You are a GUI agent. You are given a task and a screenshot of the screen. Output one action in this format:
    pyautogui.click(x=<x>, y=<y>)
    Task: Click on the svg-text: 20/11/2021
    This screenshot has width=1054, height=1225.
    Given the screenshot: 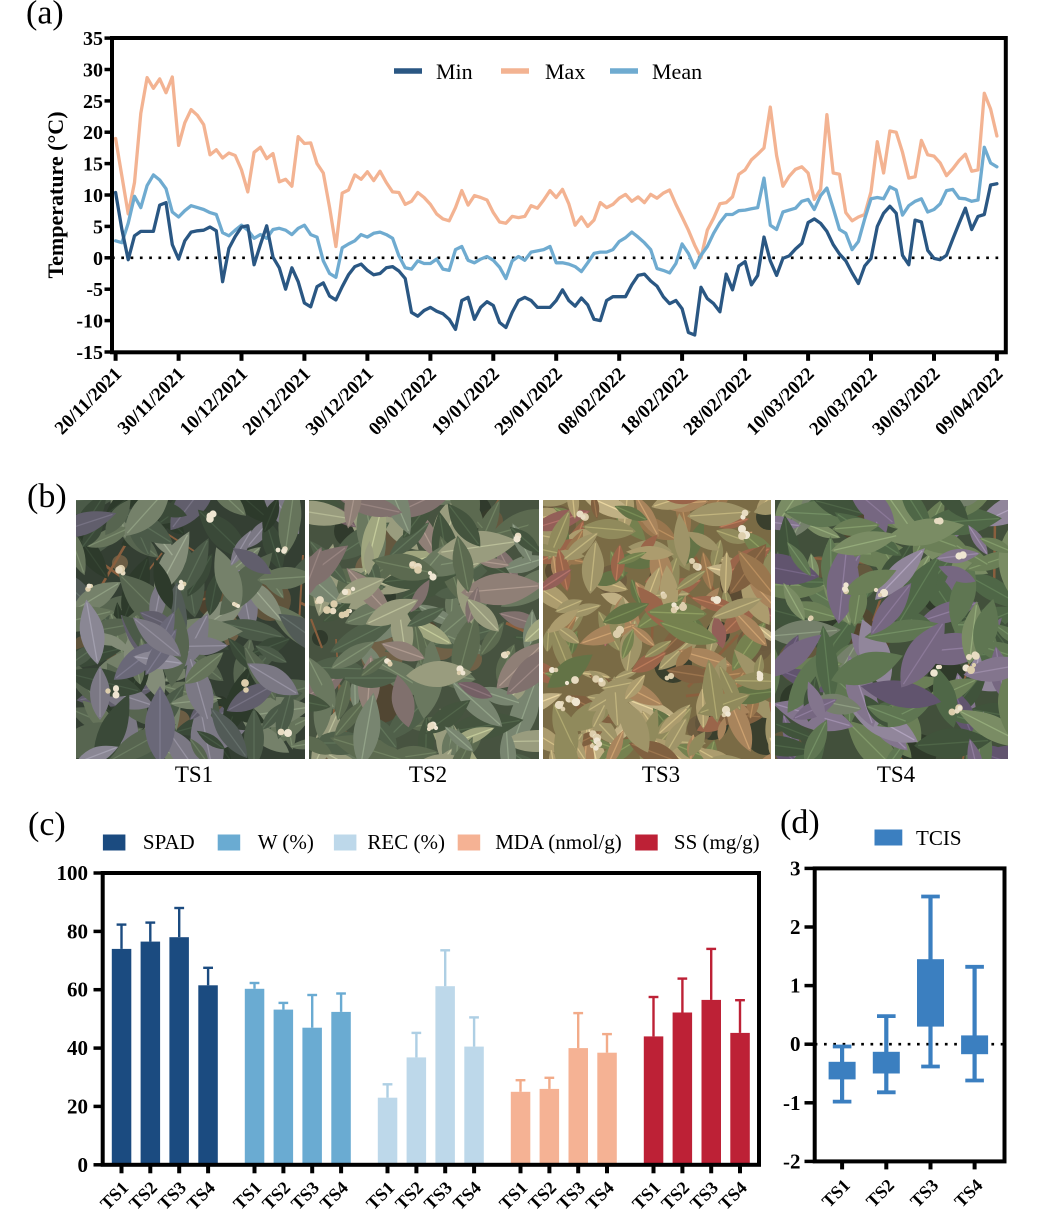 What is the action you would take?
    pyautogui.click(x=88, y=401)
    